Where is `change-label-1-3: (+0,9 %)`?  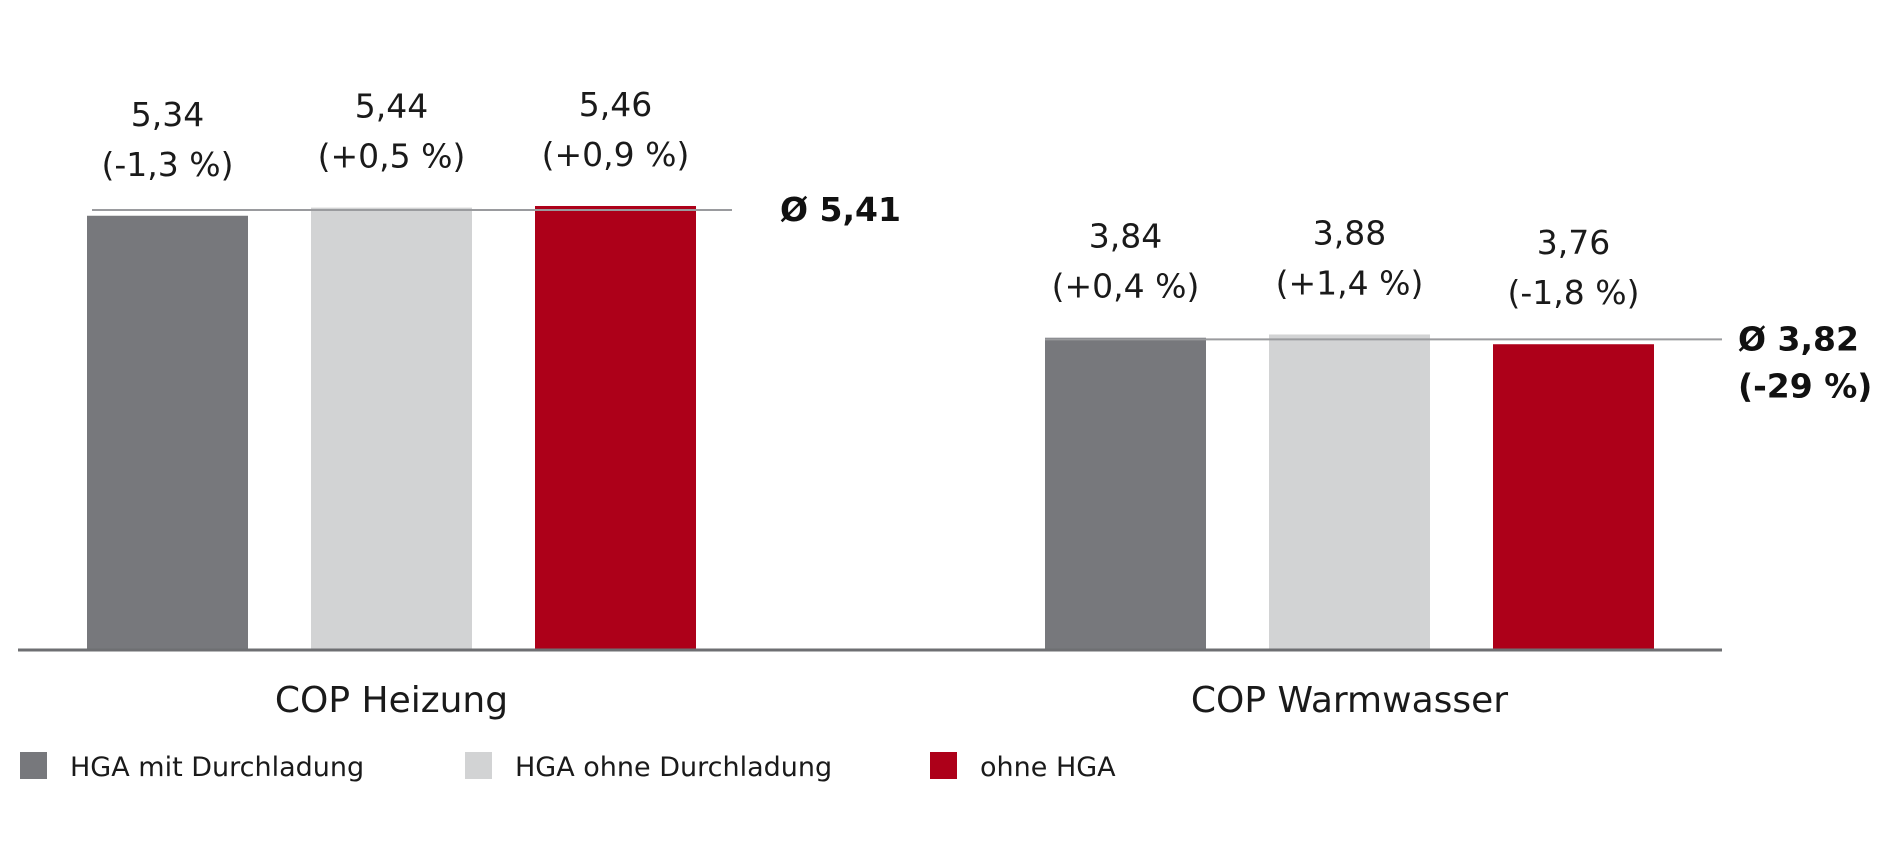
change-label-1-3: (+0,9 %) is located at coordinates (616, 154).